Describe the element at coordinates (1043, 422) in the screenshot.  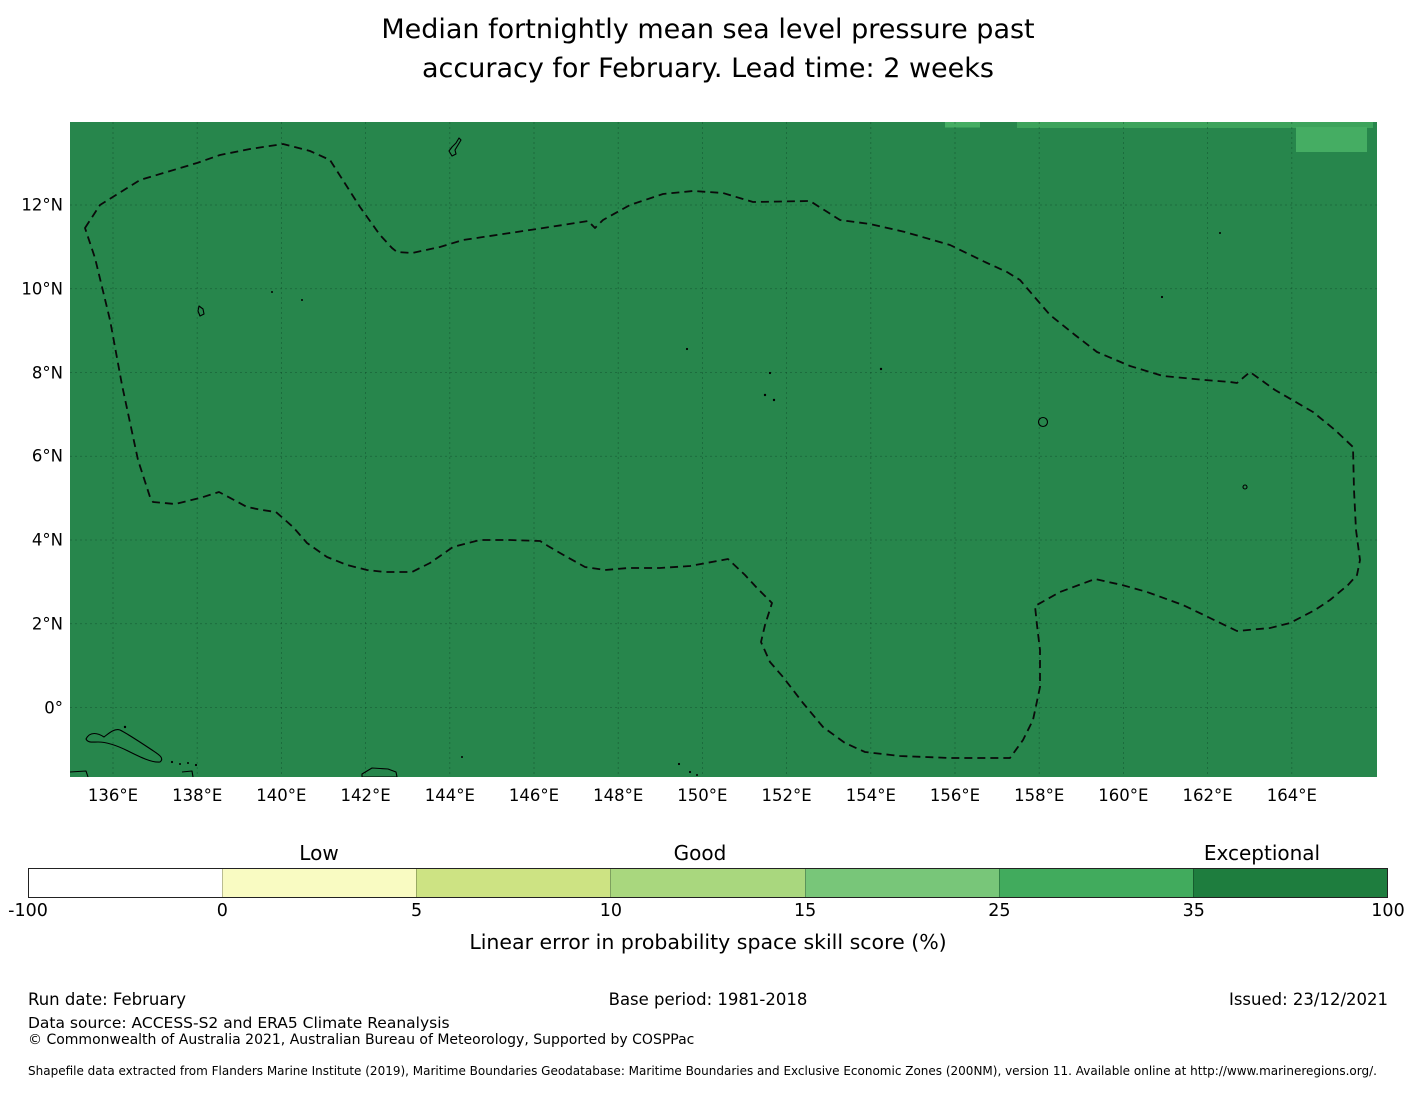
I see `pohnpei-coastline` at that location.